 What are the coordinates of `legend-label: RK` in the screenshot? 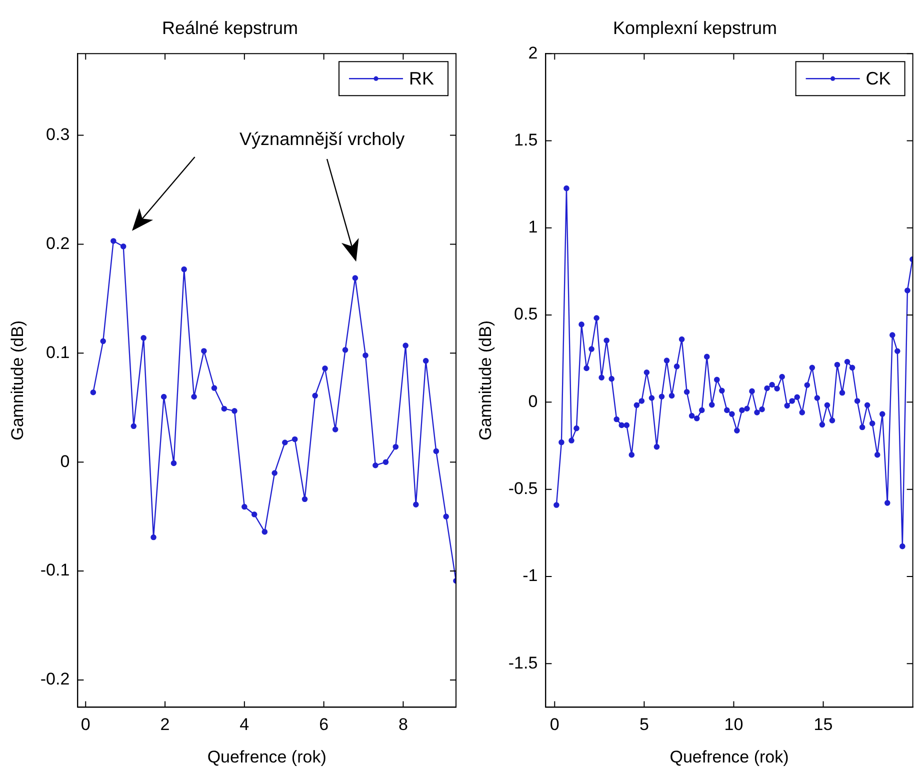 It's located at (421, 78).